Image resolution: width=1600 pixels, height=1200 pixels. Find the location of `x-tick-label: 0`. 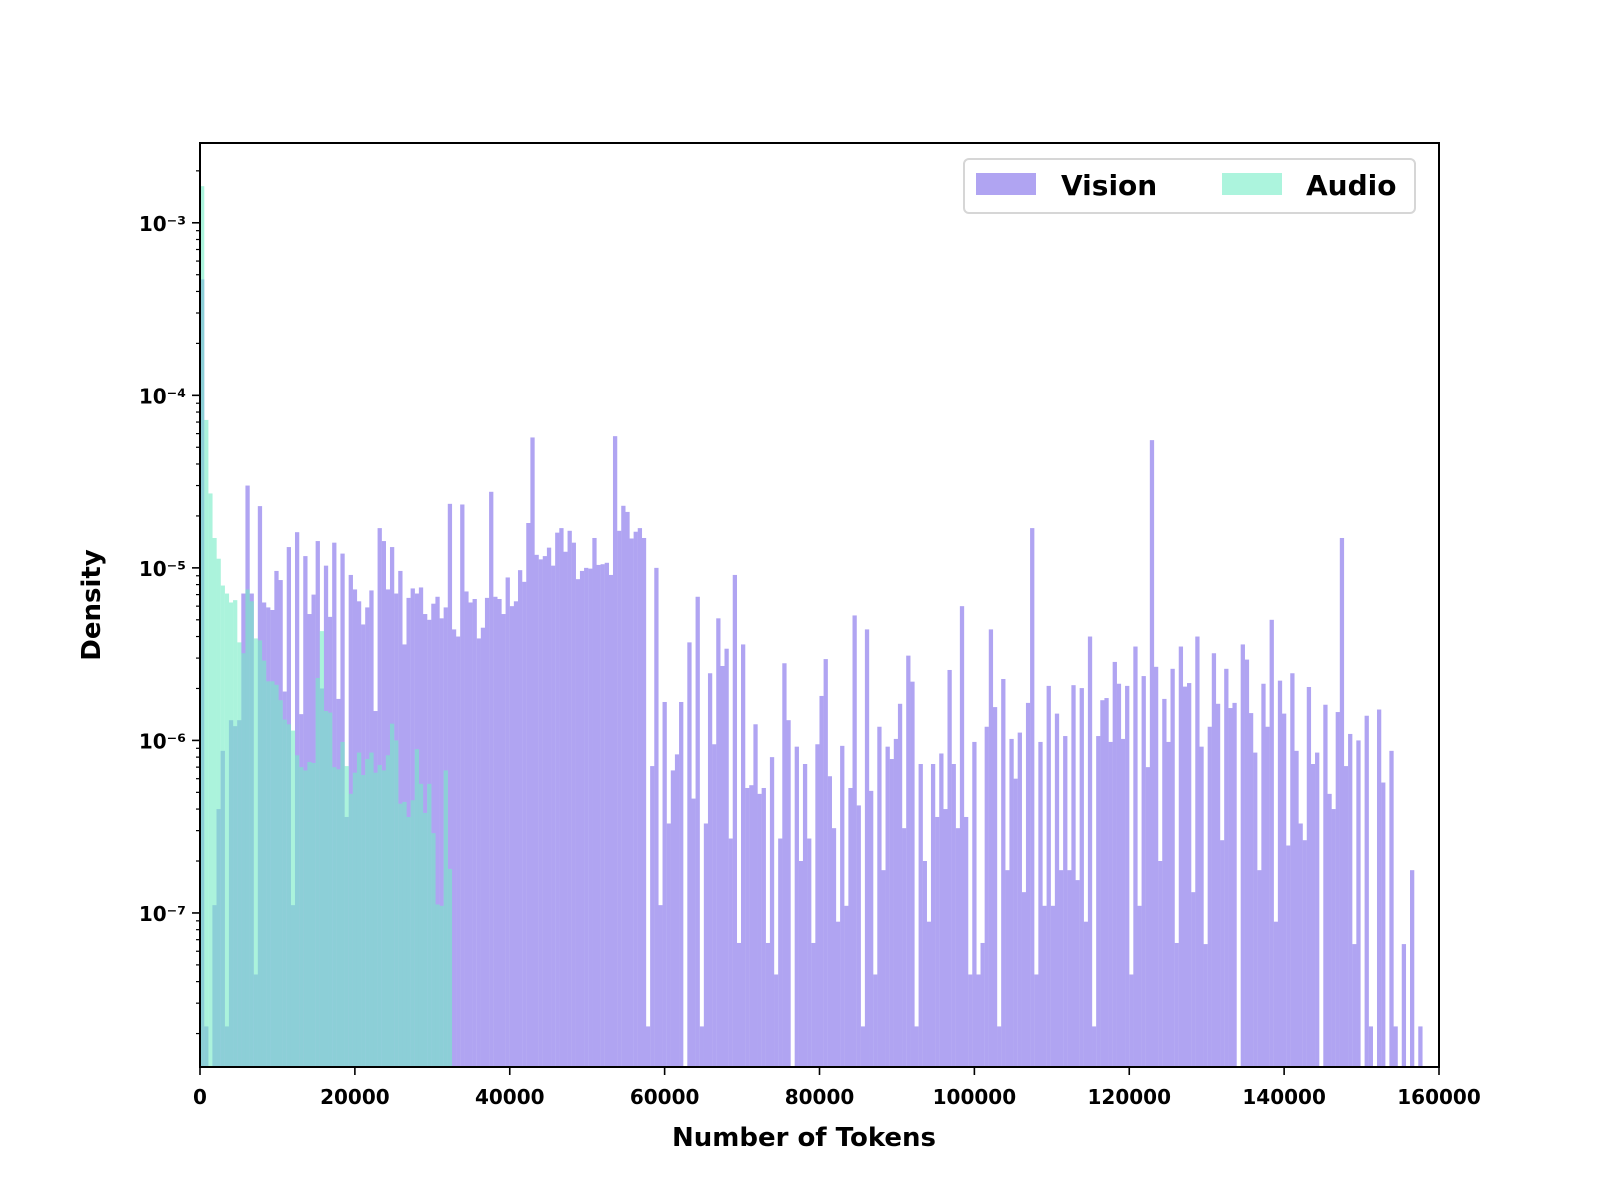

x-tick-label: 0 is located at coordinates (200, 1097).